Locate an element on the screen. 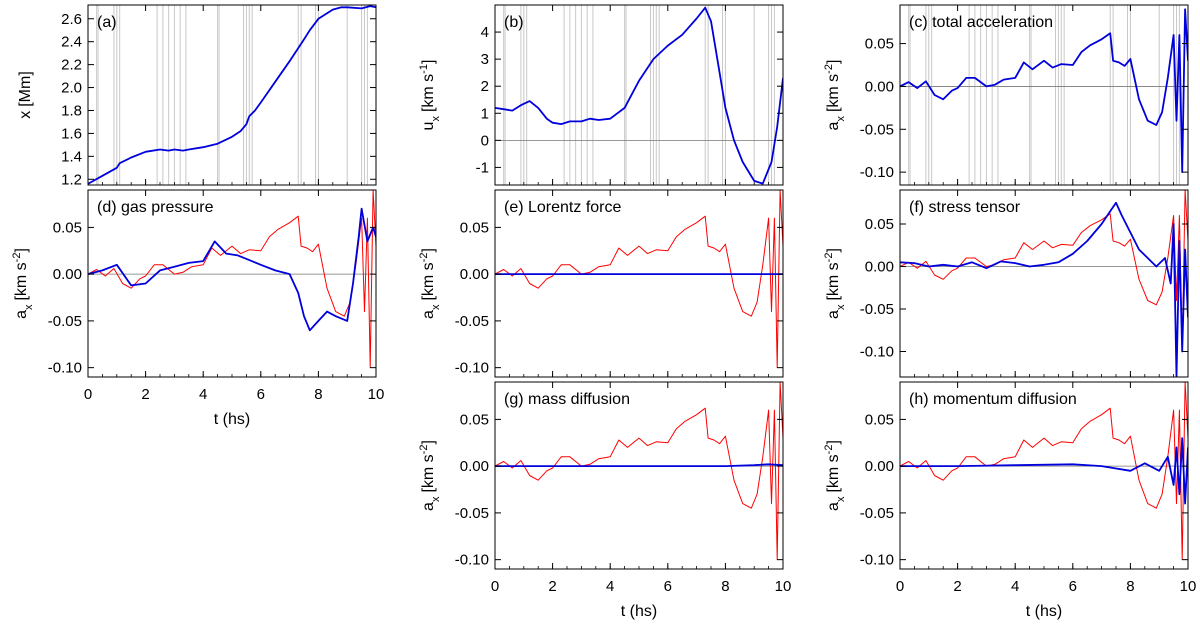 Image resolution: width=1200 pixels, height=632 pixels. xtick-label-d-4: 8 is located at coordinates (318, 394).